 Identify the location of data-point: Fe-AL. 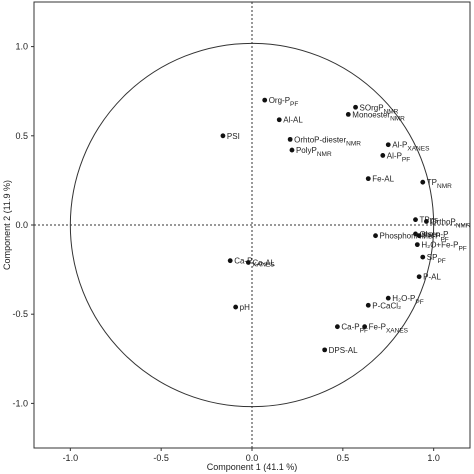
(380, 179).